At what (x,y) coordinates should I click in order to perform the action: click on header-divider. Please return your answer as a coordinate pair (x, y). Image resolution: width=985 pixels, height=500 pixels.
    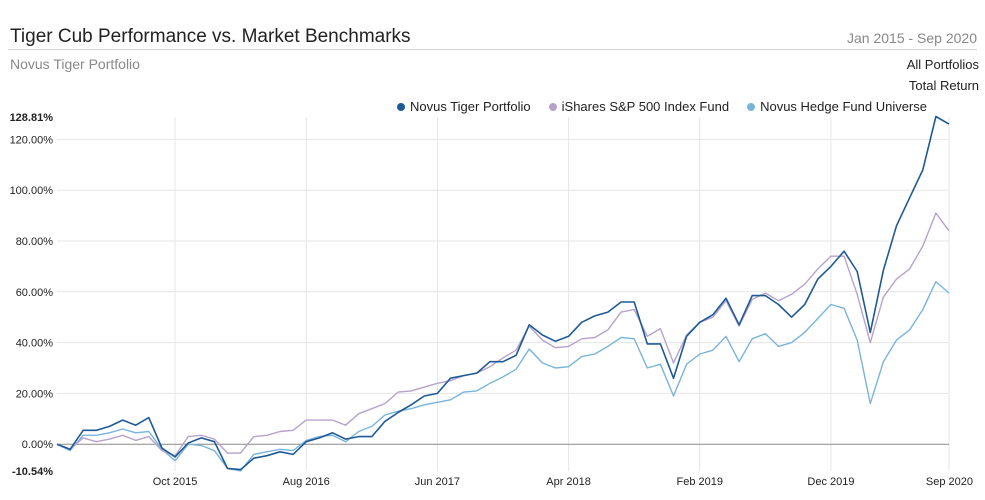
    Looking at the image, I should click on (492, 49).